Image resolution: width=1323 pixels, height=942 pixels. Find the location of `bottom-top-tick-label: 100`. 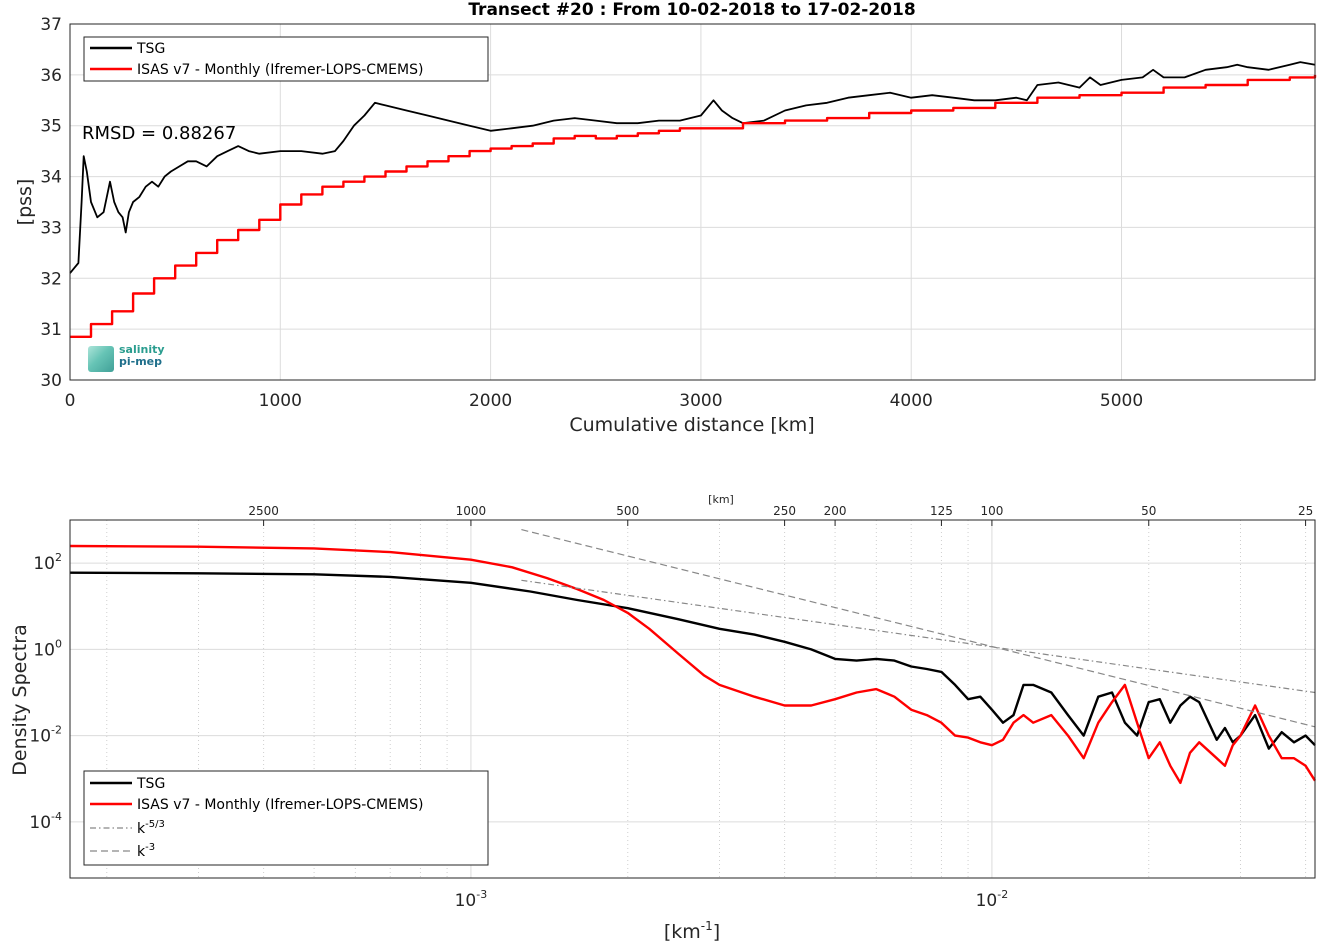

bottom-top-tick-label: 100 is located at coordinates (991, 511).